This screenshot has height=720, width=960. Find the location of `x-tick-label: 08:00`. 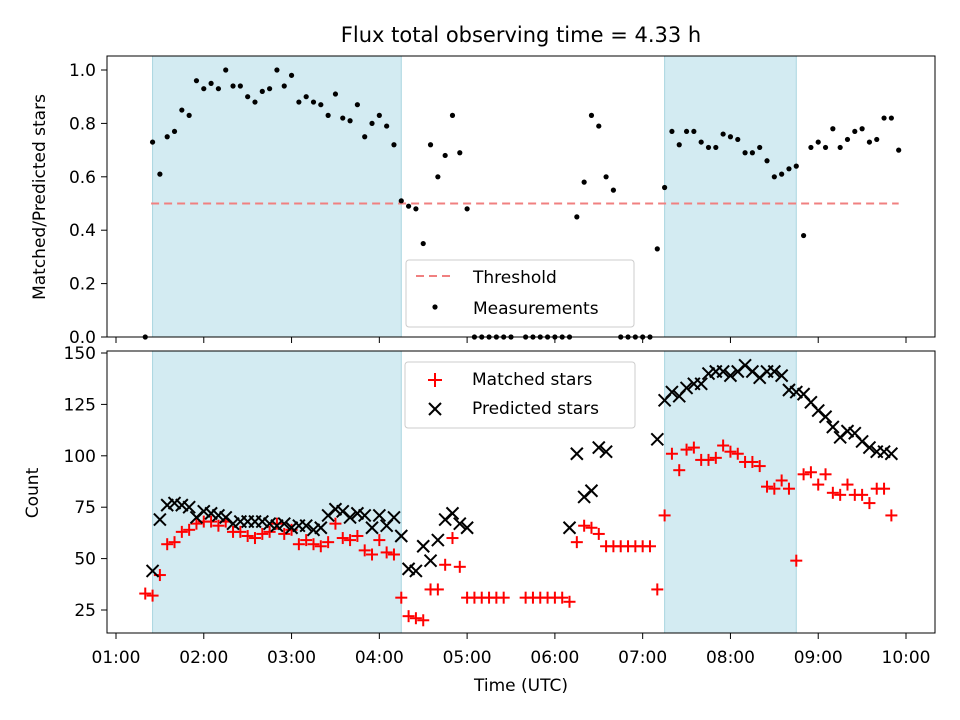

x-tick-label: 08:00 is located at coordinates (730, 658).